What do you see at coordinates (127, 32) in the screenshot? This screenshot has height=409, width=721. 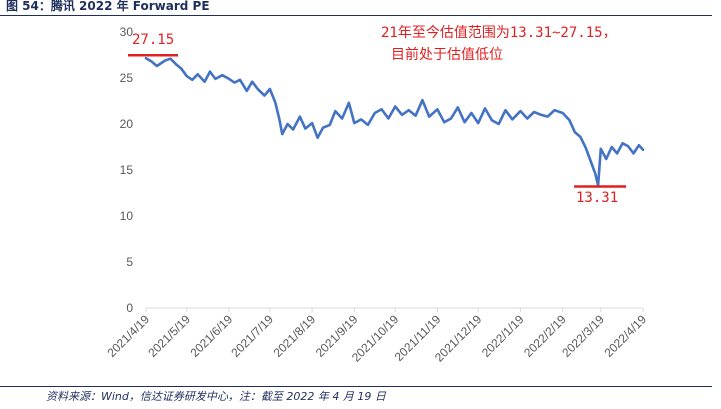 I see `y-tick-label: 30` at bounding box center [127, 32].